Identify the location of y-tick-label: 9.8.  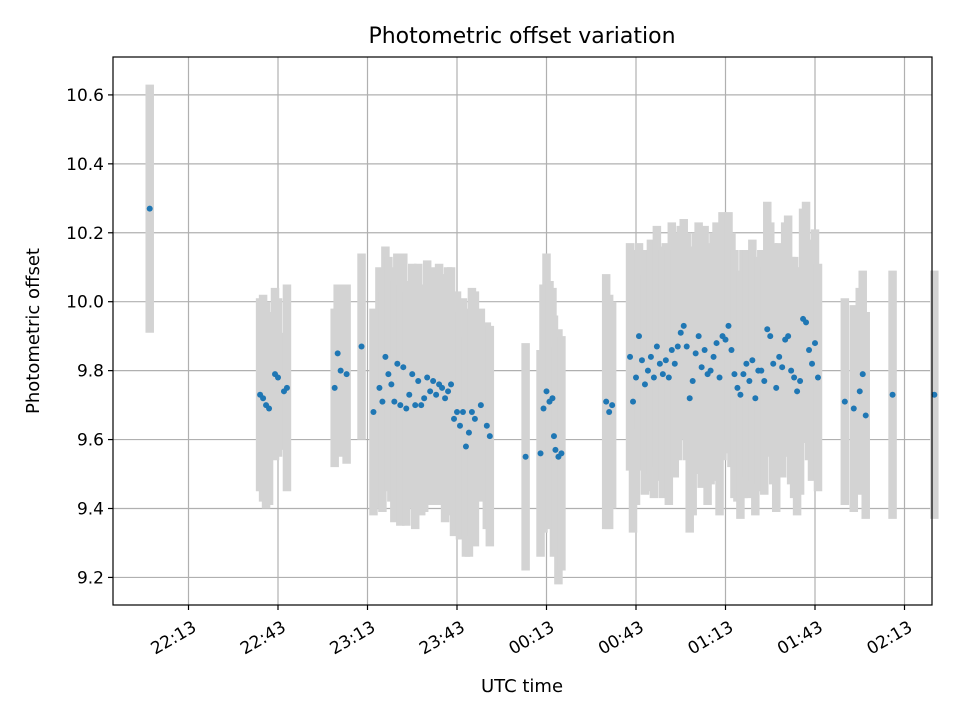
(90, 372).